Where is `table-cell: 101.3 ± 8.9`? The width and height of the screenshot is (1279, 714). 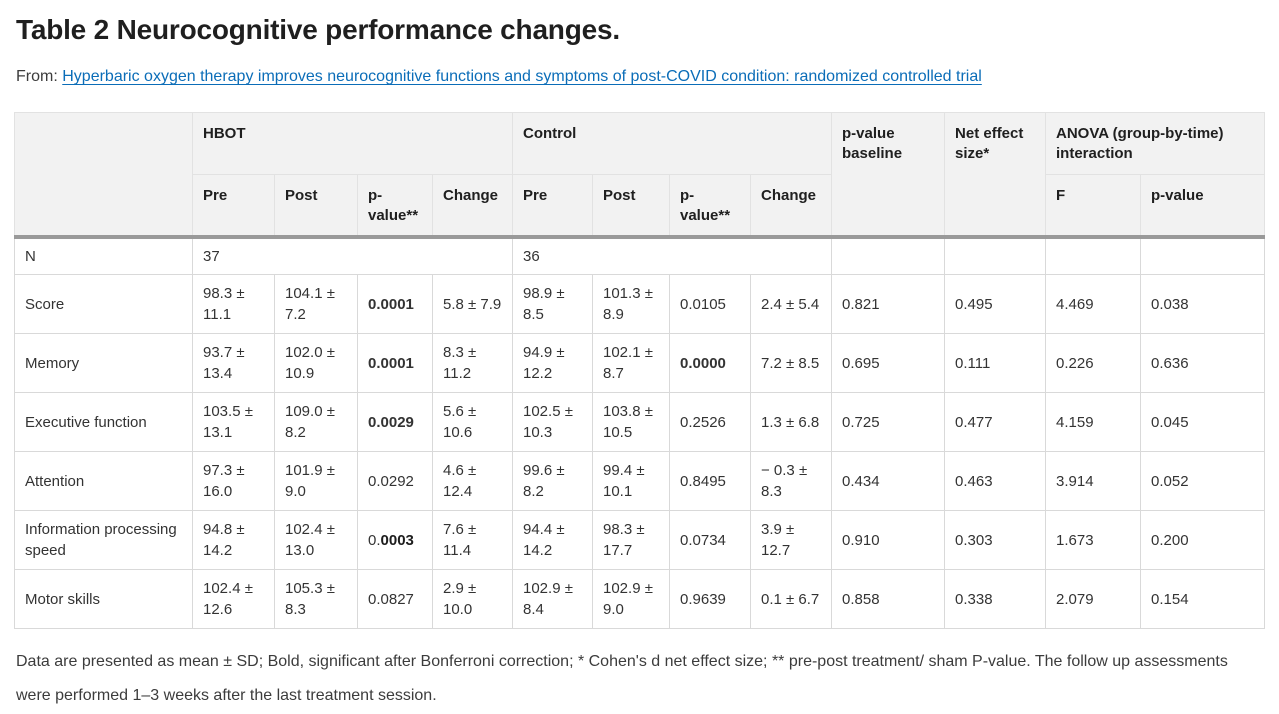
table-cell: 101.3 ± 8.9 is located at coordinates (631, 304).